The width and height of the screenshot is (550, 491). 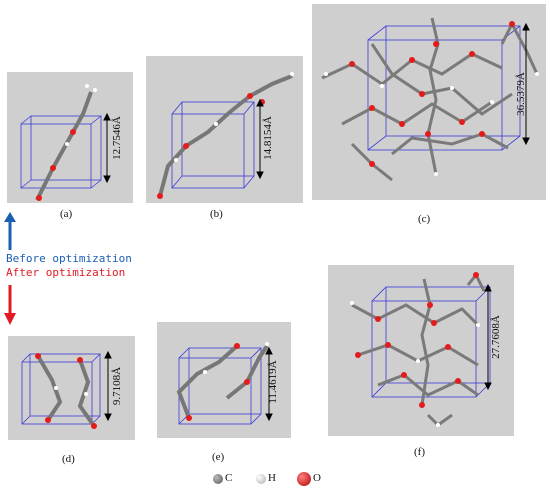 What do you see at coordinates (496, 337) in the screenshot?
I see `dimension-f: 27.7608Å` at bounding box center [496, 337].